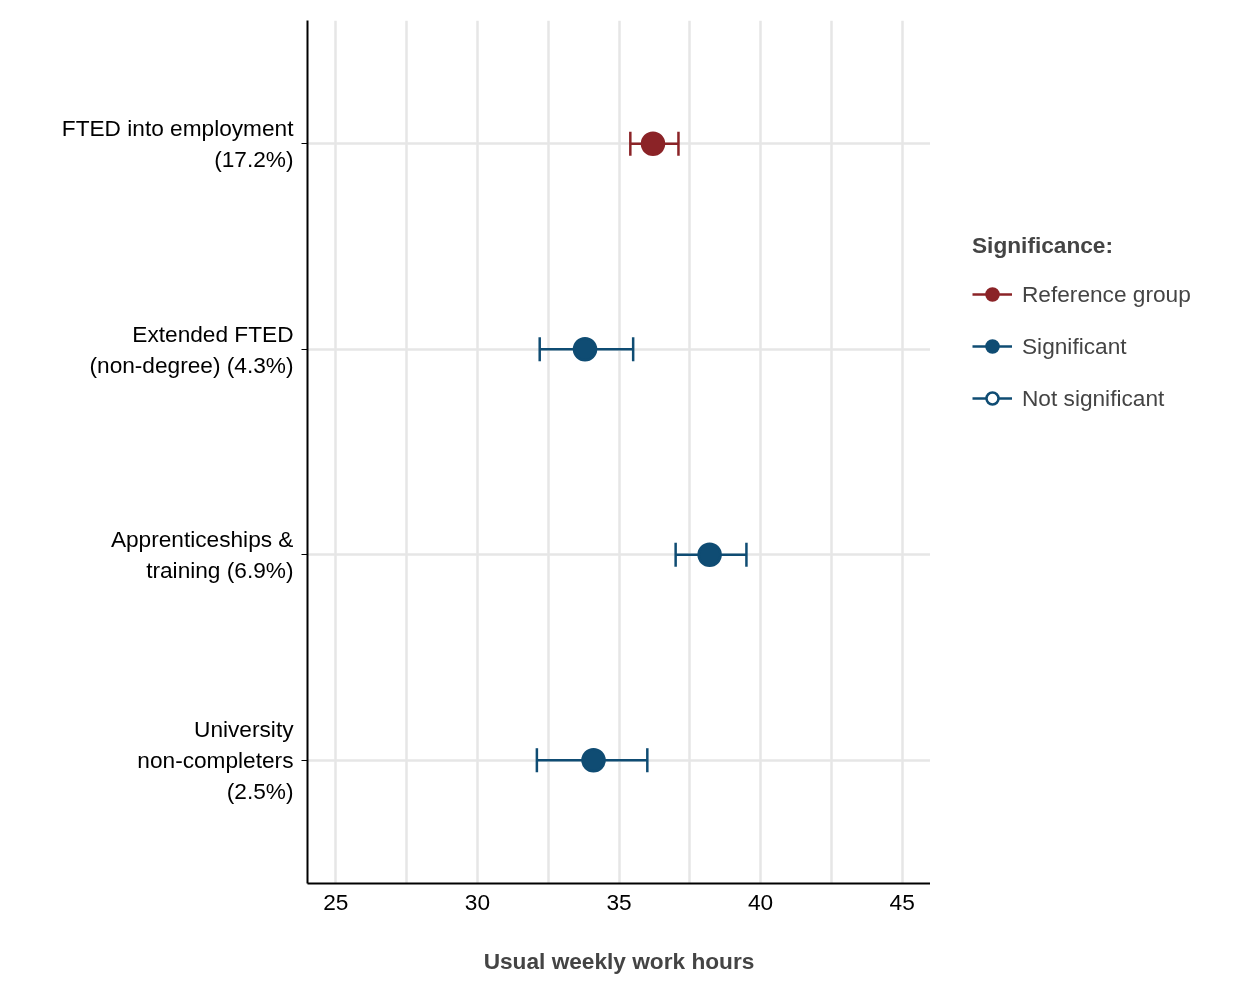 The height and width of the screenshot is (981, 1236). Describe the element at coordinates (1093, 398) in the screenshot. I see `legend-label: Not significant` at that location.